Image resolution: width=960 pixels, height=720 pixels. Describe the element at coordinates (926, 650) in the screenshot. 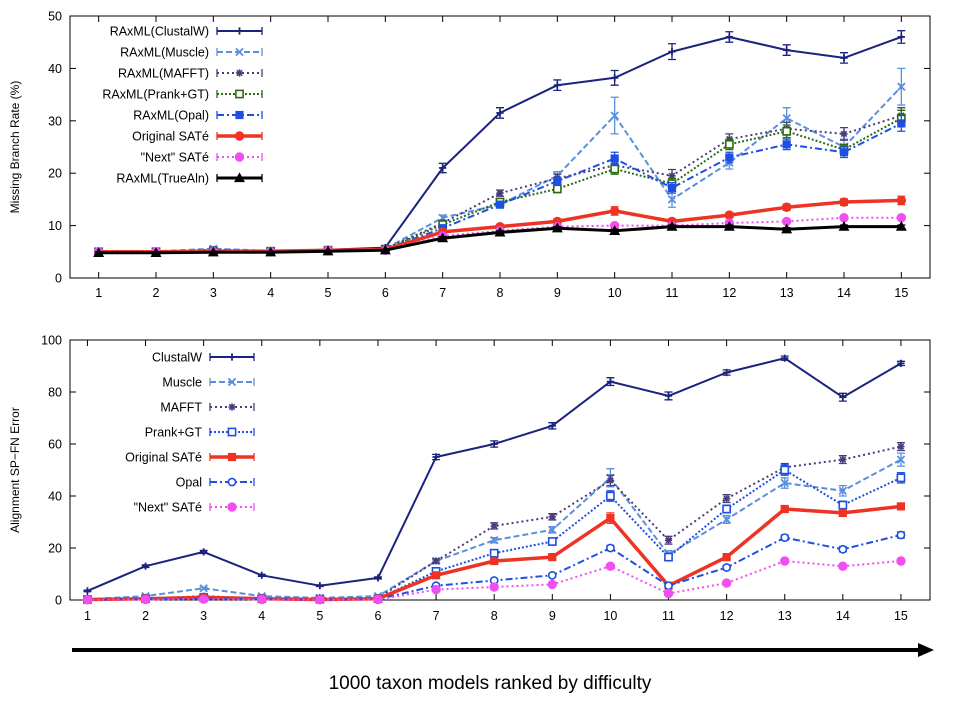

I see `difficulty-arrow-head` at that location.